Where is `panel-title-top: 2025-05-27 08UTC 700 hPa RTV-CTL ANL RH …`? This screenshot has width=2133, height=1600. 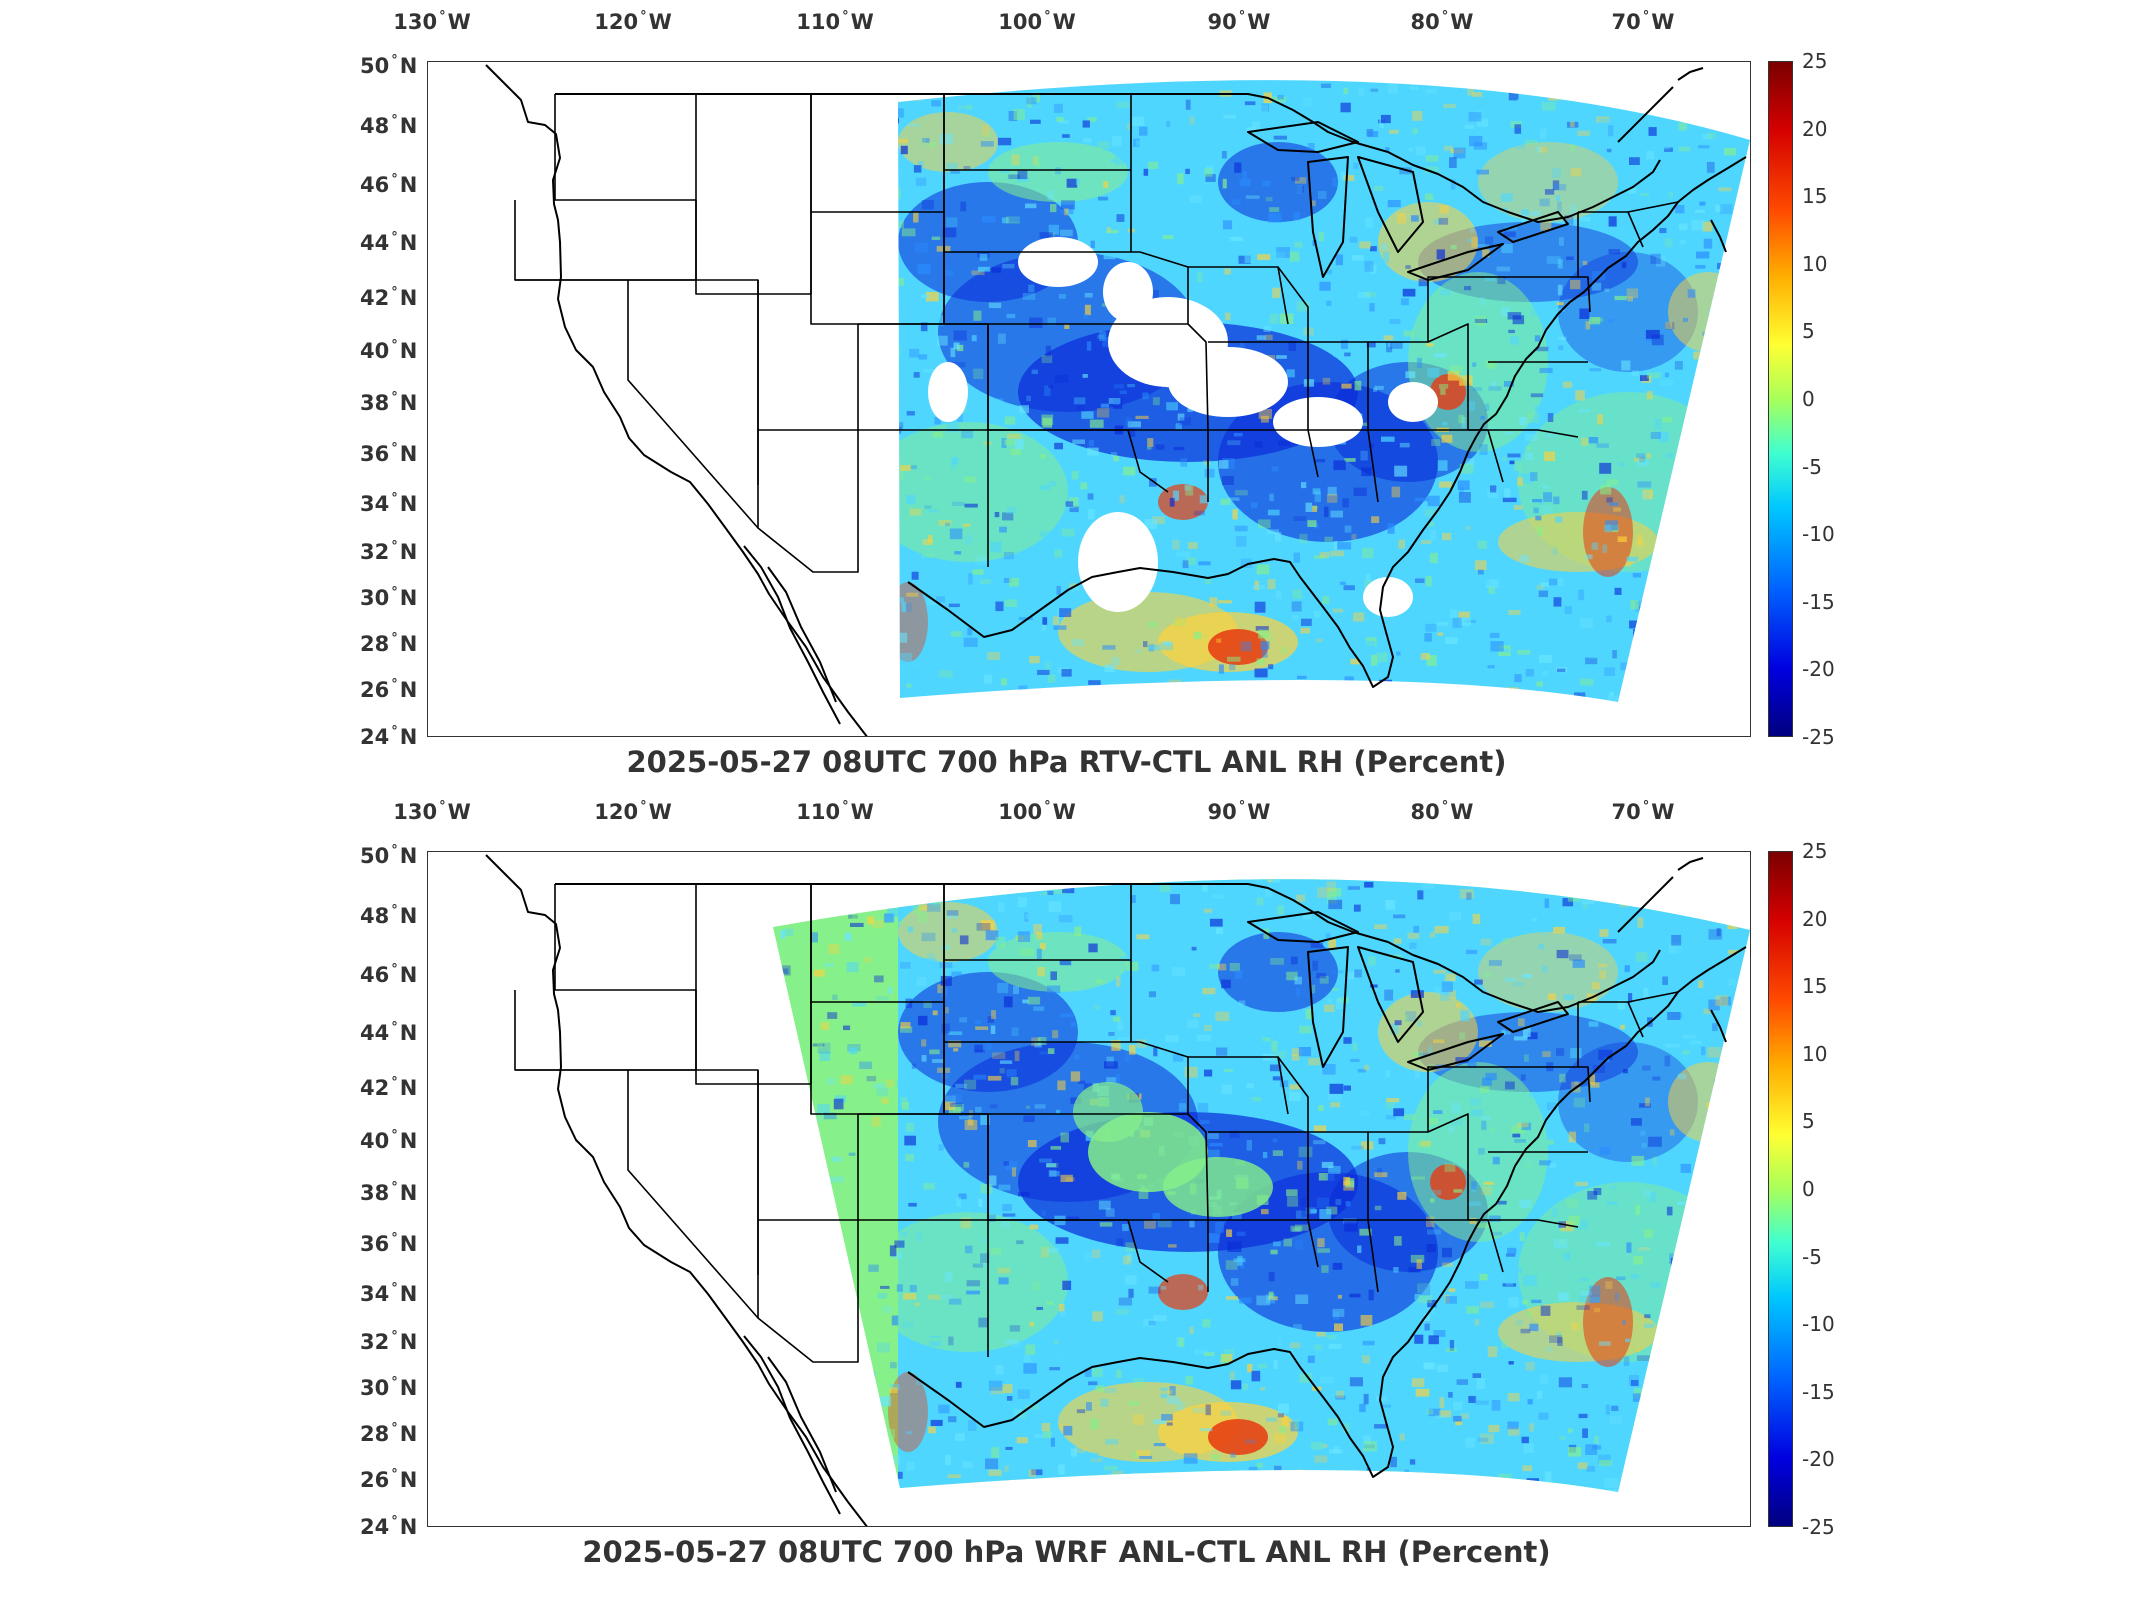
panel-title-top: 2025-05-27 08UTC 700 hPa RTV-CTL ANL RH … is located at coordinates (1066, 762).